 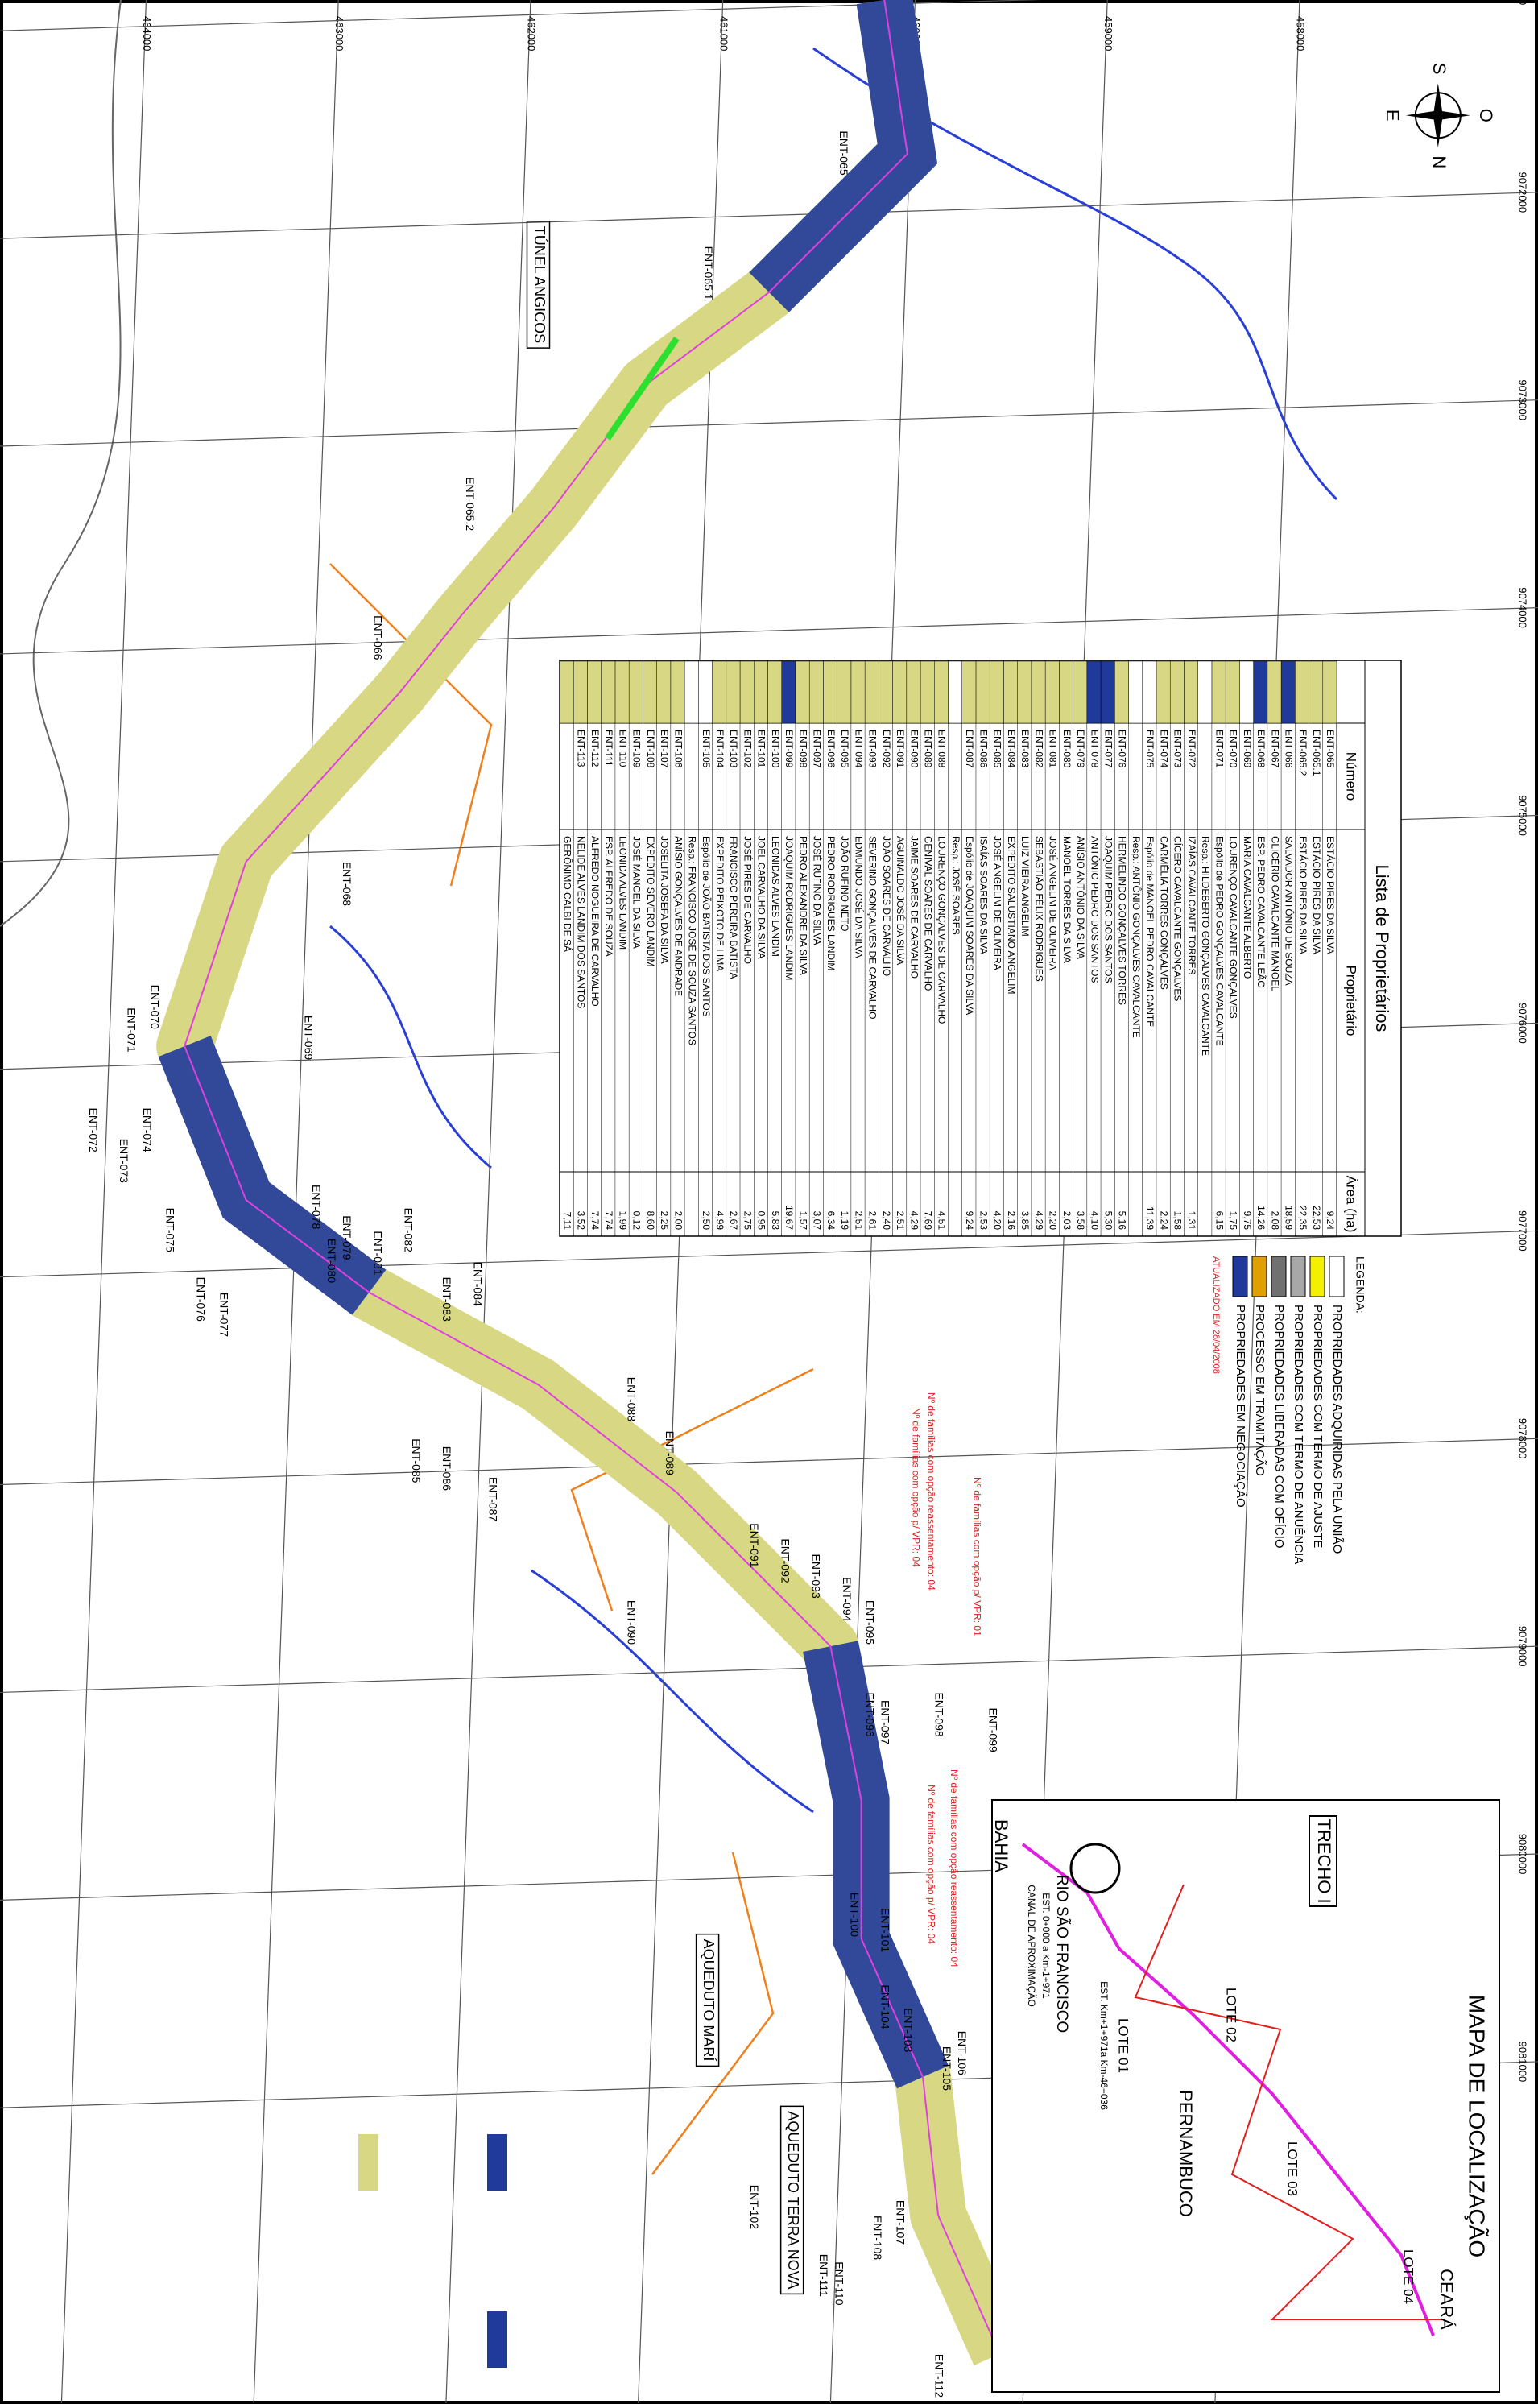 I want to click on legend-label: PROPRIEDADES LIBERADAS COM OFÍCIO, so click(x=1279, y=1427).